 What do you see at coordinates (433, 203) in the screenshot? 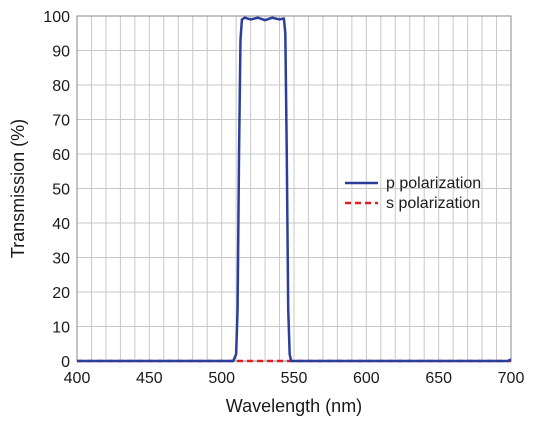
I see `legend-label: s polarization` at bounding box center [433, 203].